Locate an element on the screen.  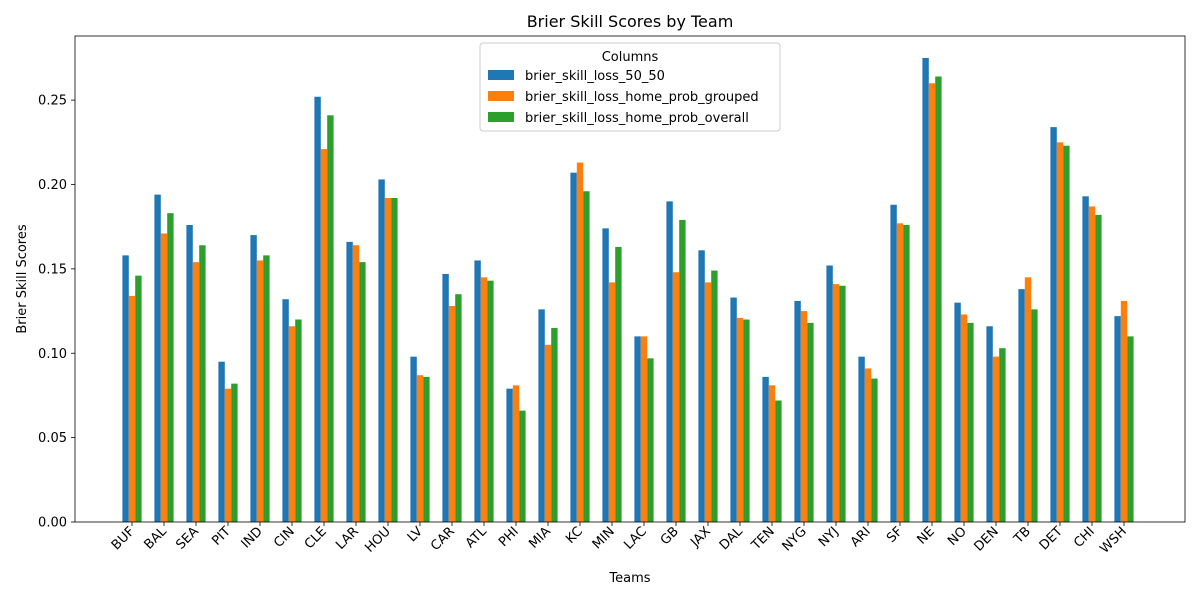
x-tick-label-cle: CLE is located at coordinates (316, 538).